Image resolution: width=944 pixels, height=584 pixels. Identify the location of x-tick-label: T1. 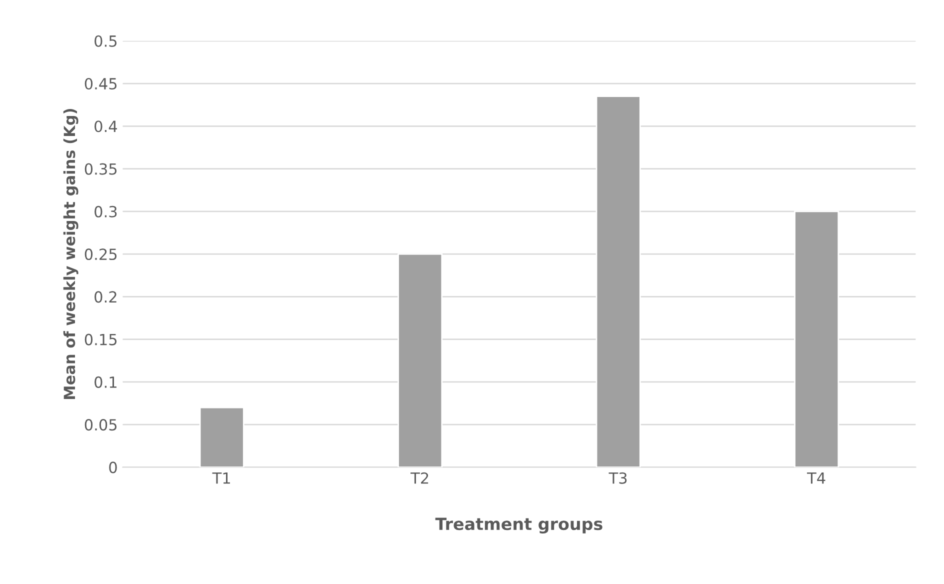
(221, 478).